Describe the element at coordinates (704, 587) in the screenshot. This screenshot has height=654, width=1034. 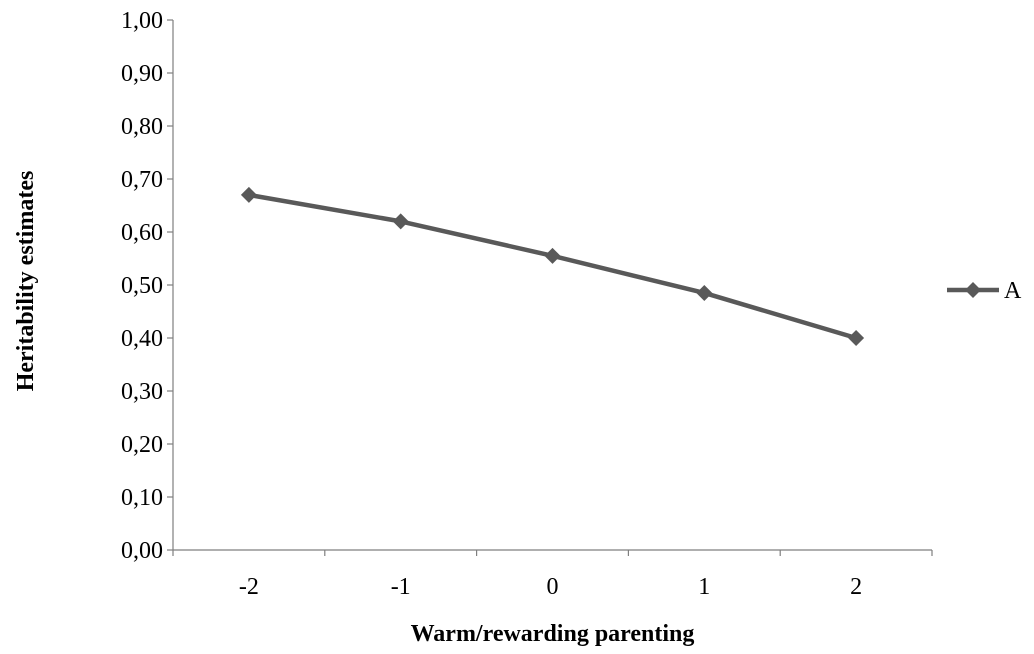
I see `x-tick-label: 1` at that location.